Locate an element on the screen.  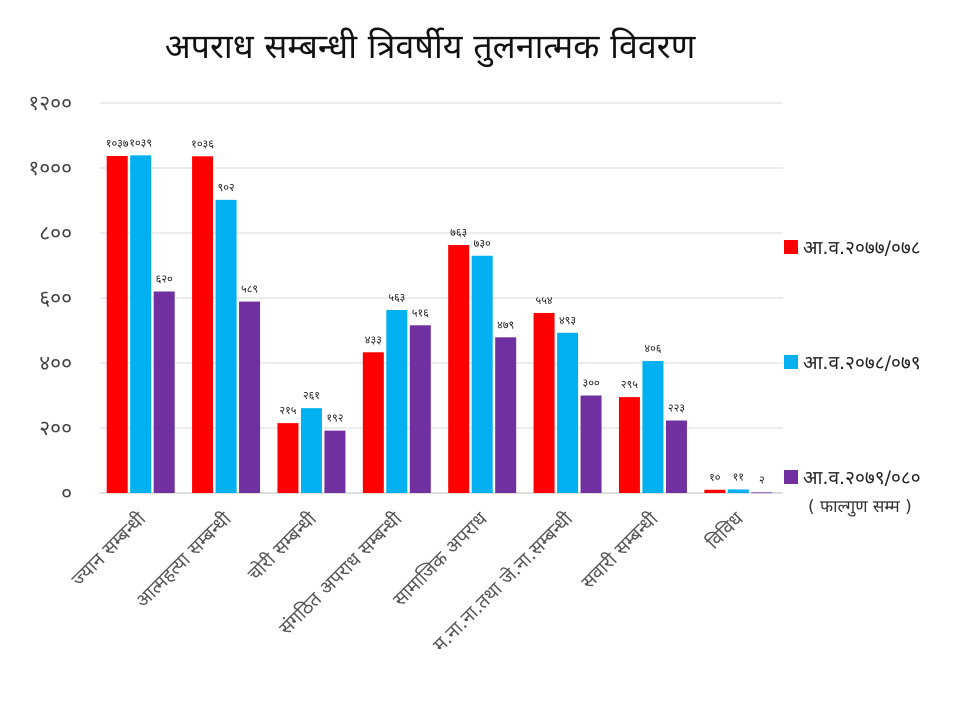
data-label: ५६३ is located at coordinates (396, 297).